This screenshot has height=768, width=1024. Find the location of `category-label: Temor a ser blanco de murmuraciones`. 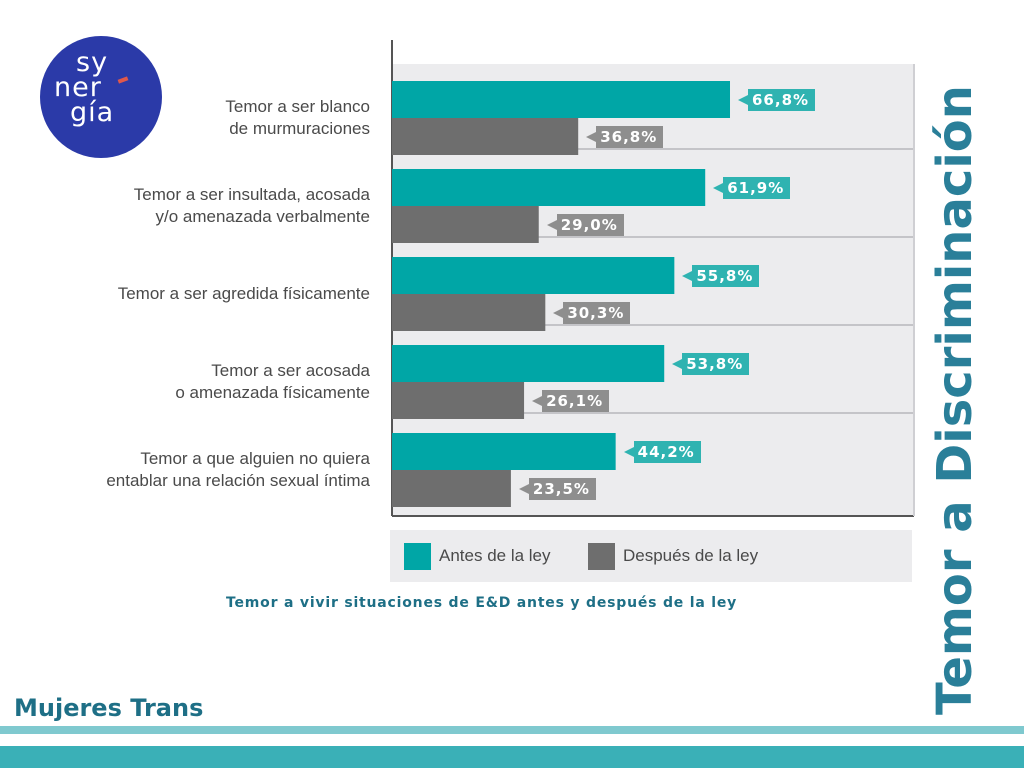

category-label: Temor a ser blanco de murmuraciones is located at coordinates (297, 117).